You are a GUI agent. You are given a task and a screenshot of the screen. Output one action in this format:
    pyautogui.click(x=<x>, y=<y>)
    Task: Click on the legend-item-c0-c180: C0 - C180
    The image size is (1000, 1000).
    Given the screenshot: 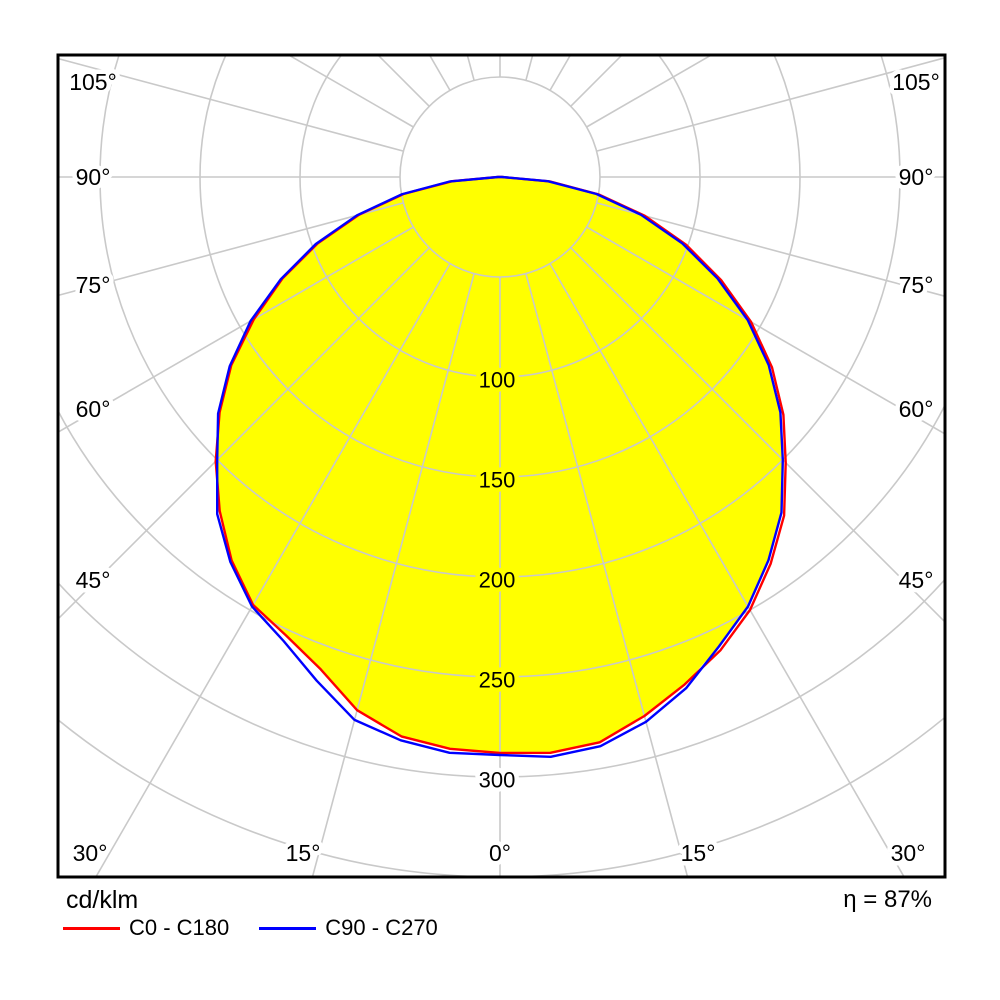 What is the action you would take?
    pyautogui.click(x=146, y=928)
    